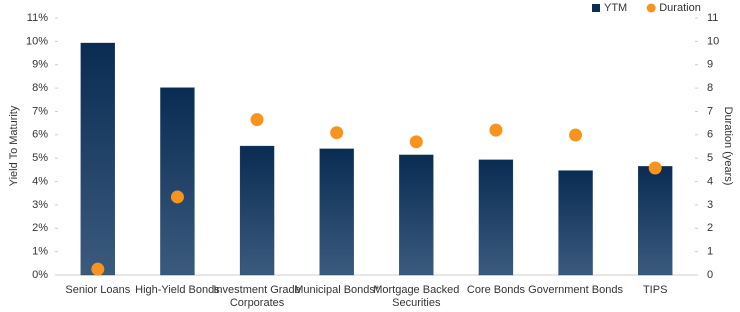  What do you see at coordinates (710, 205) in the screenshot?
I see `y2-tick-label: 3` at bounding box center [710, 205].